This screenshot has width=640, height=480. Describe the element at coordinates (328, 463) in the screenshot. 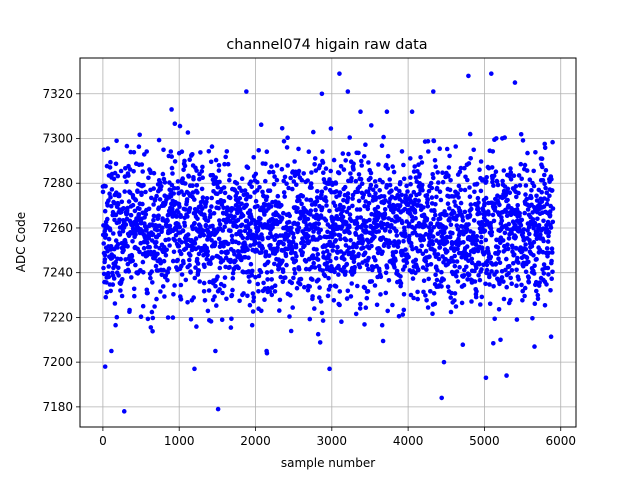

I see `x-axis-label: sample number` at that location.